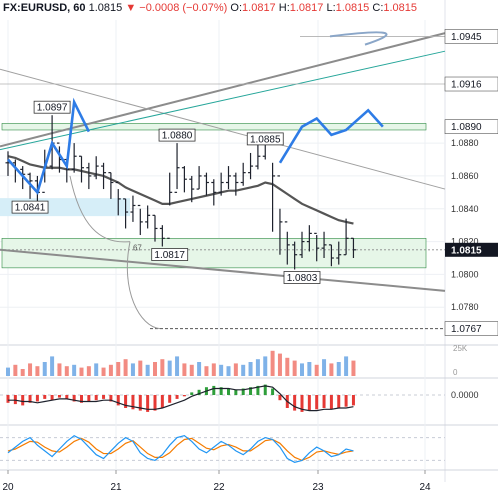 The height and width of the screenshot is (500, 498). What do you see at coordinates (466, 250) in the screenshot?
I see `price-badge-label: 1.0815` at bounding box center [466, 250].